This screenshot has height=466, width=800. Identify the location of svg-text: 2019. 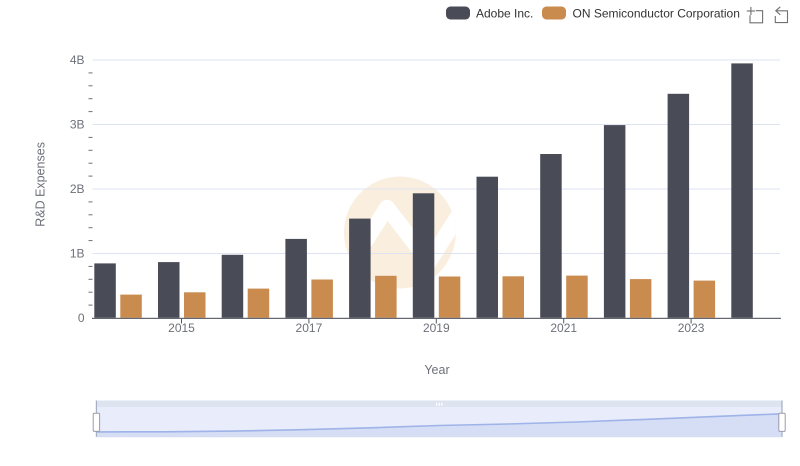
(436, 328).